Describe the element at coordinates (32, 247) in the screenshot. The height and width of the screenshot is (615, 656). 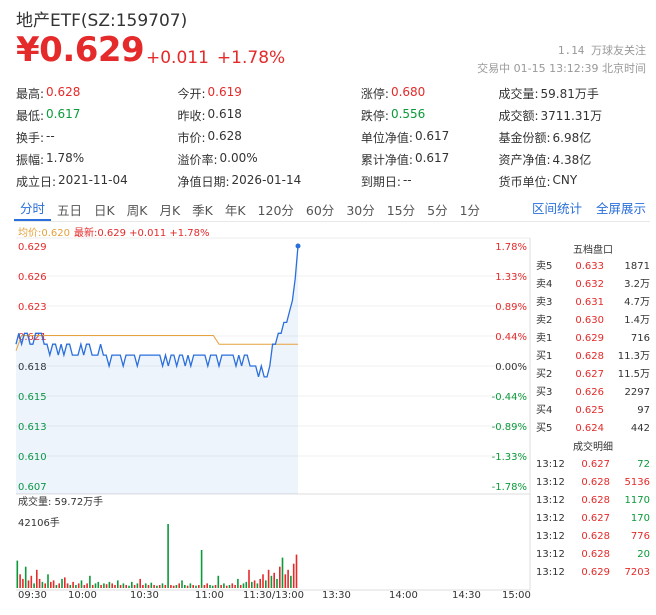
I see `y-axis-tick: 0.629` at that location.